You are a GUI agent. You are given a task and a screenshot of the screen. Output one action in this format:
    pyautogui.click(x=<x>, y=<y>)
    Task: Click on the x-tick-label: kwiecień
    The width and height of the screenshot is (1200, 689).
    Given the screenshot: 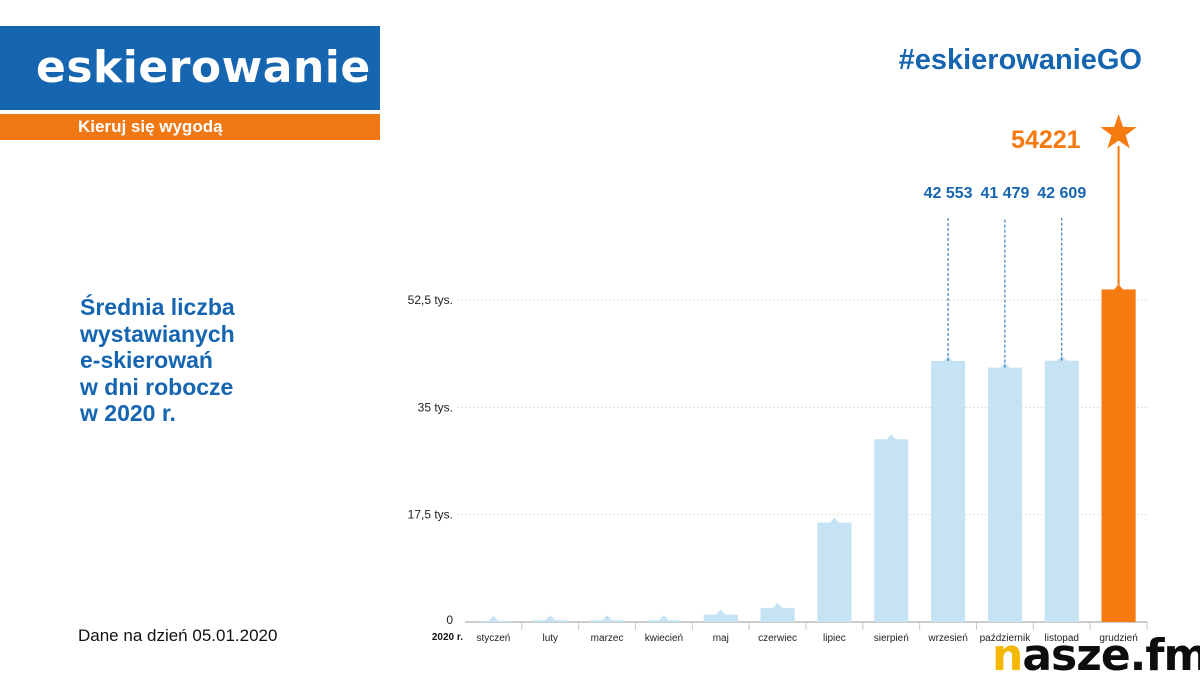 What is the action you would take?
    pyautogui.click(x=664, y=638)
    